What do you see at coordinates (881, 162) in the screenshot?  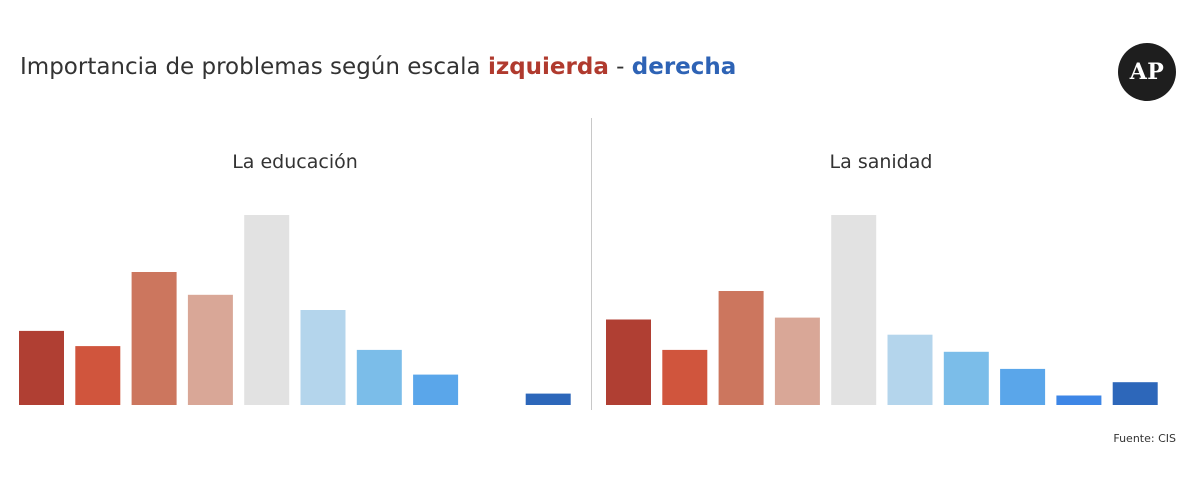 I see `panel-title: La sanidad` at bounding box center [881, 162].